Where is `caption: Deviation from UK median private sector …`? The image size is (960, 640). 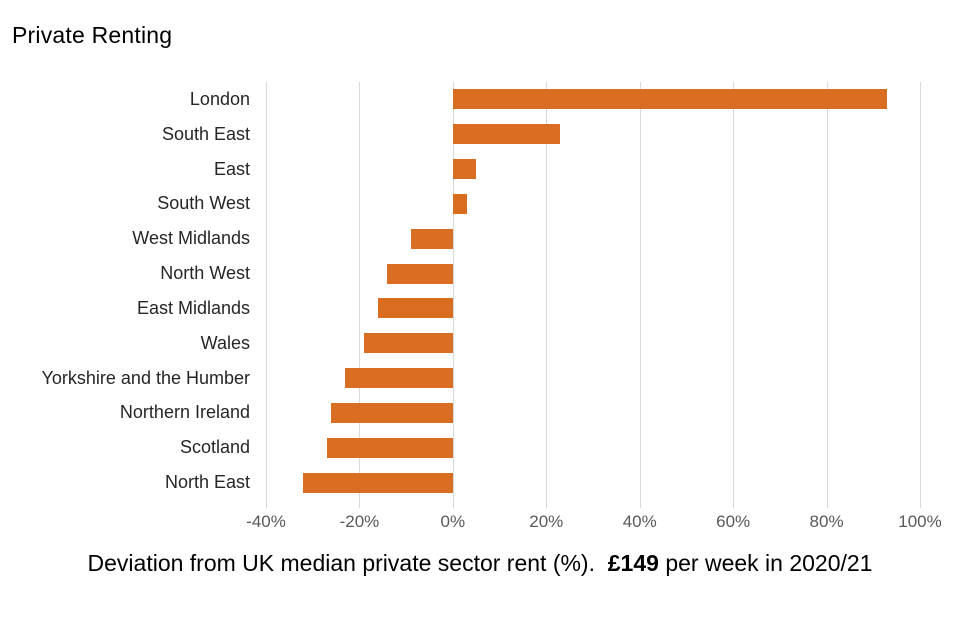 caption: Deviation from UK median private sector … is located at coordinates (480, 563).